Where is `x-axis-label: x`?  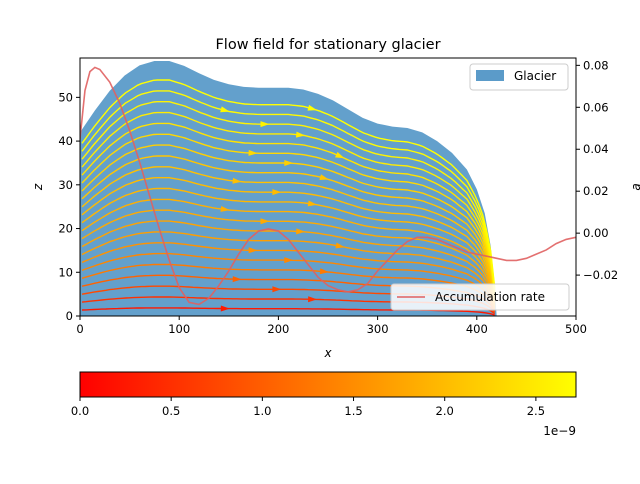
x-axis-label: x is located at coordinates (327, 353).